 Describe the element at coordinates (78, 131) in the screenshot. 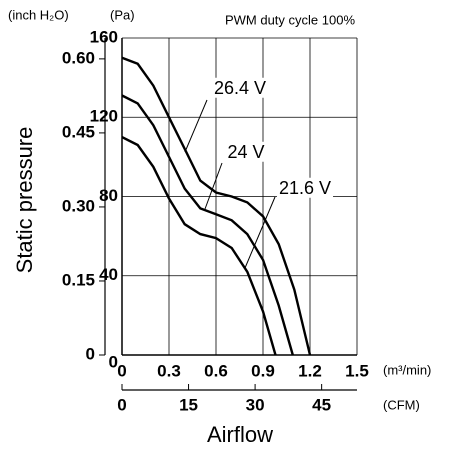

I see `y2-tick-label: 0.45` at that location.